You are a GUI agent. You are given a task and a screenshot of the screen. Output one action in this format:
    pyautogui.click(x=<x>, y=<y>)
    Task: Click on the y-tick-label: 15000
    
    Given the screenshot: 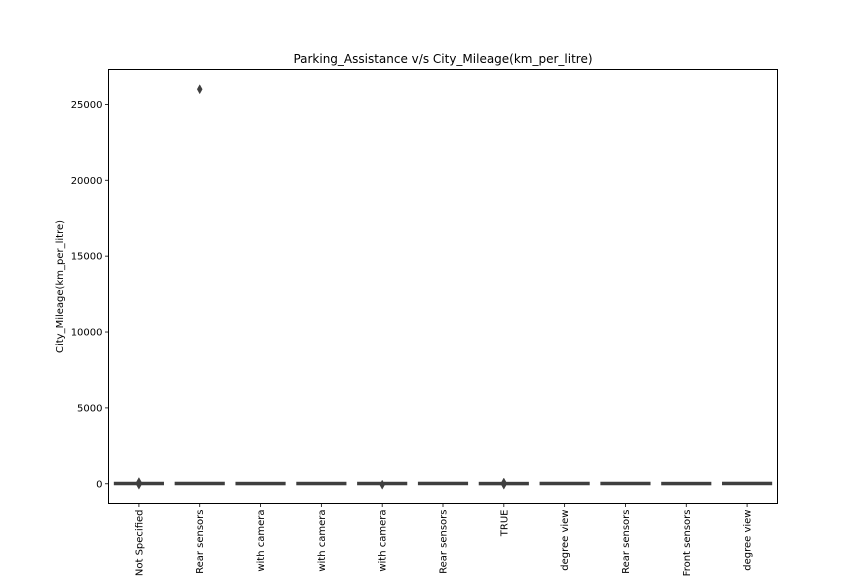 What is the action you would take?
    pyautogui.click(x=87, y=257)
    